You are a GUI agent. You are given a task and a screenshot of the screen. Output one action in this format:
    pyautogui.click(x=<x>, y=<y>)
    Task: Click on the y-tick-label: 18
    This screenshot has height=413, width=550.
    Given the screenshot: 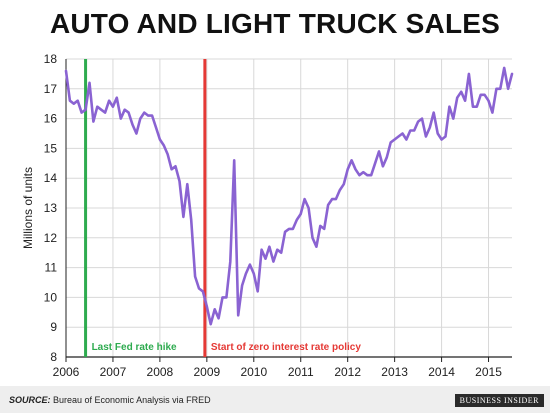 What is the action you would take?
    pyautogui.click(x=51, y=59)
    